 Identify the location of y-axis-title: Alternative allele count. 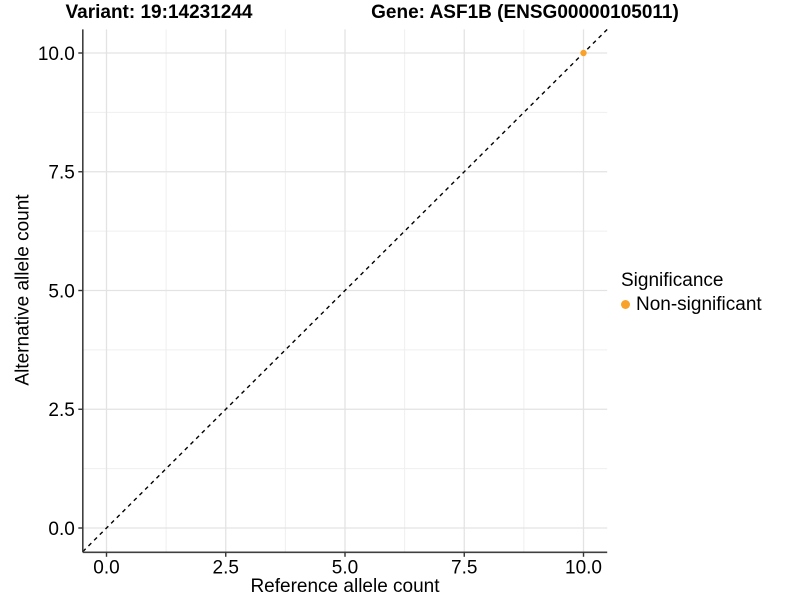
(23, 290).